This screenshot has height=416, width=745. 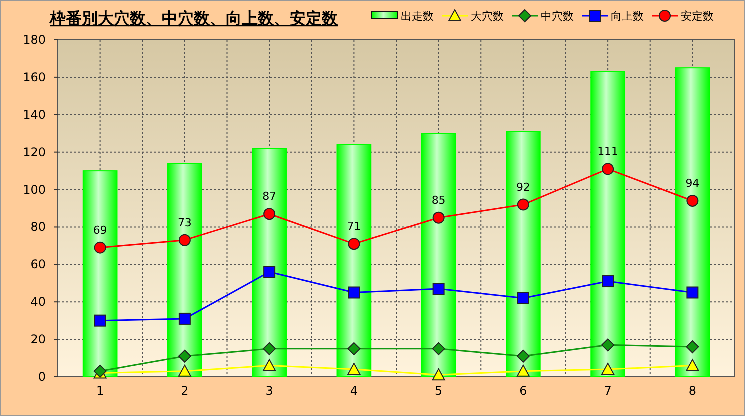 What do you see at coordinates (693, 183) in the screenshot?
I see `data-label: 94` at bounding box center [693, 183].